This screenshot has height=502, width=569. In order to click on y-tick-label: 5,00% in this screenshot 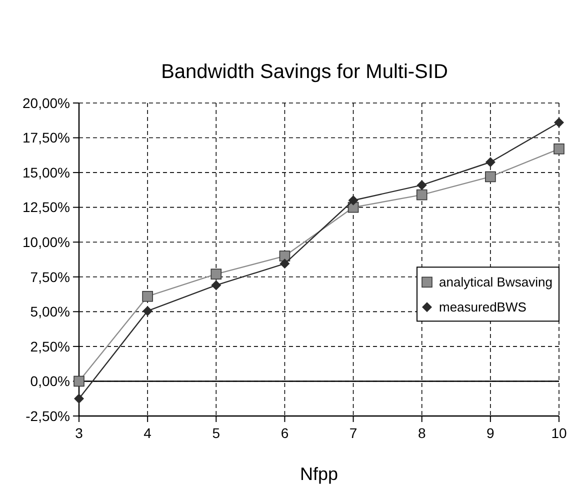, I will do `click(50, 312)`.